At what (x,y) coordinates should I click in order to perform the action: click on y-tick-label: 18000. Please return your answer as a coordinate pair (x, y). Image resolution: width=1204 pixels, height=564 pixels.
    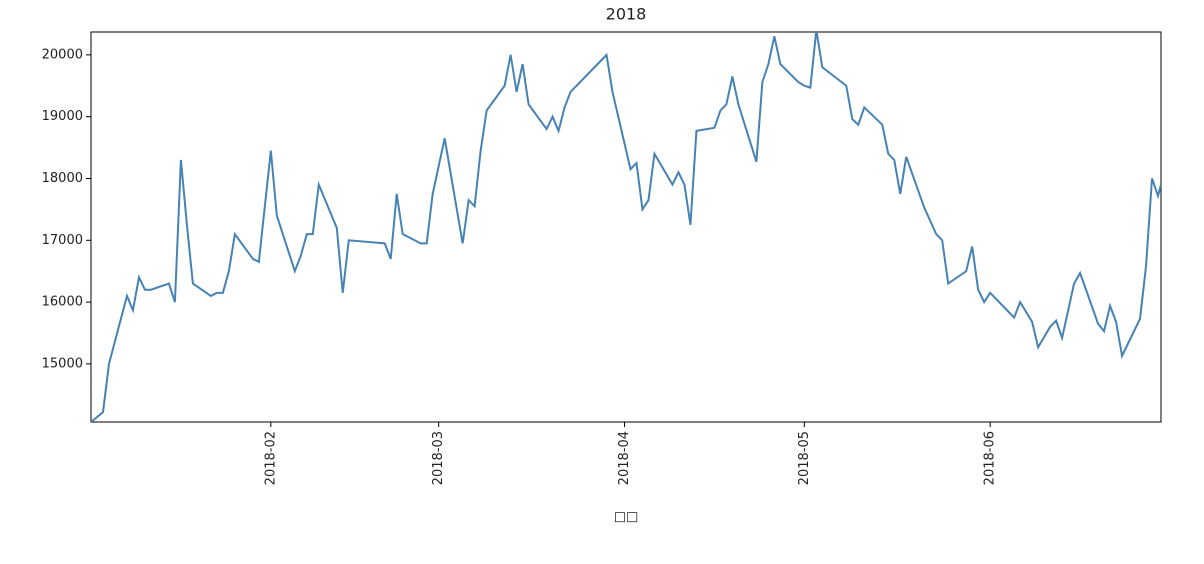
    Looking at the image, I should click on (62, 178).